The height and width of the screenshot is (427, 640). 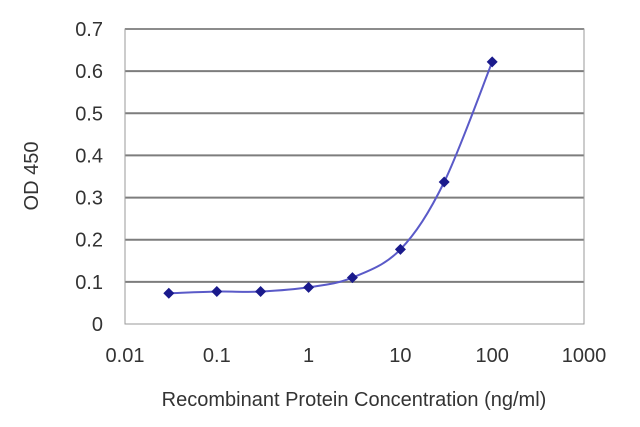 What do you see at coordinates (356, 356) in the screenshot?
I see `x-axis-tick-labels: 0.01 0.1 1 10 100 1000` at bounding box center [356, 356].